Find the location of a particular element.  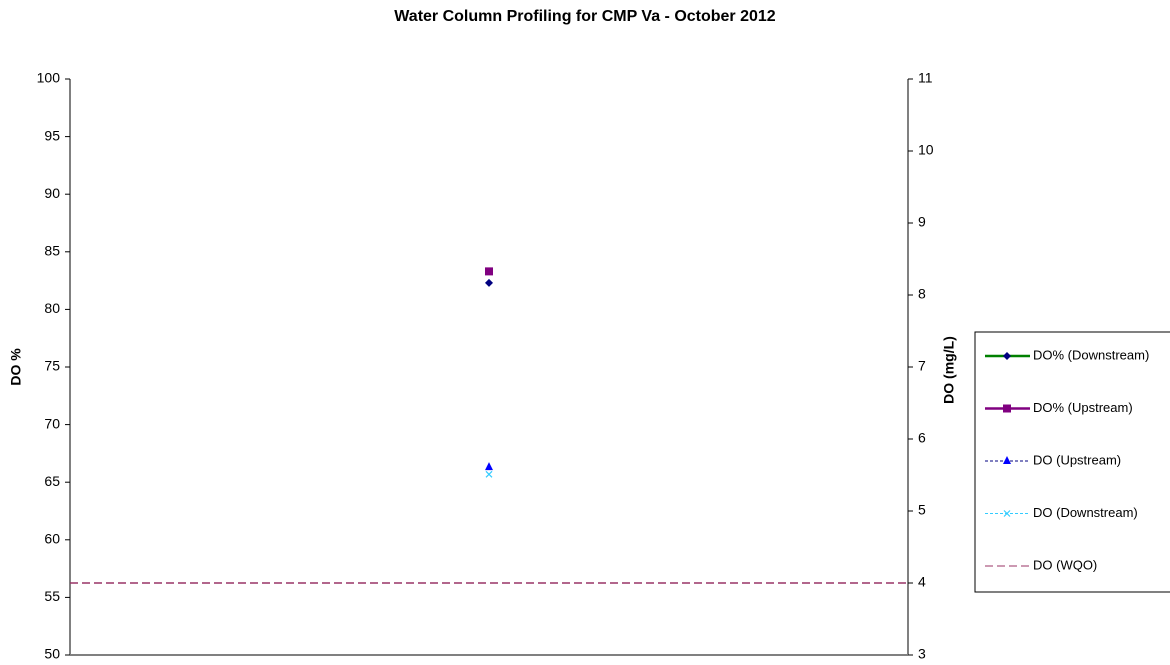

y-tick-label: 60 is located at coordinates (52, 539).